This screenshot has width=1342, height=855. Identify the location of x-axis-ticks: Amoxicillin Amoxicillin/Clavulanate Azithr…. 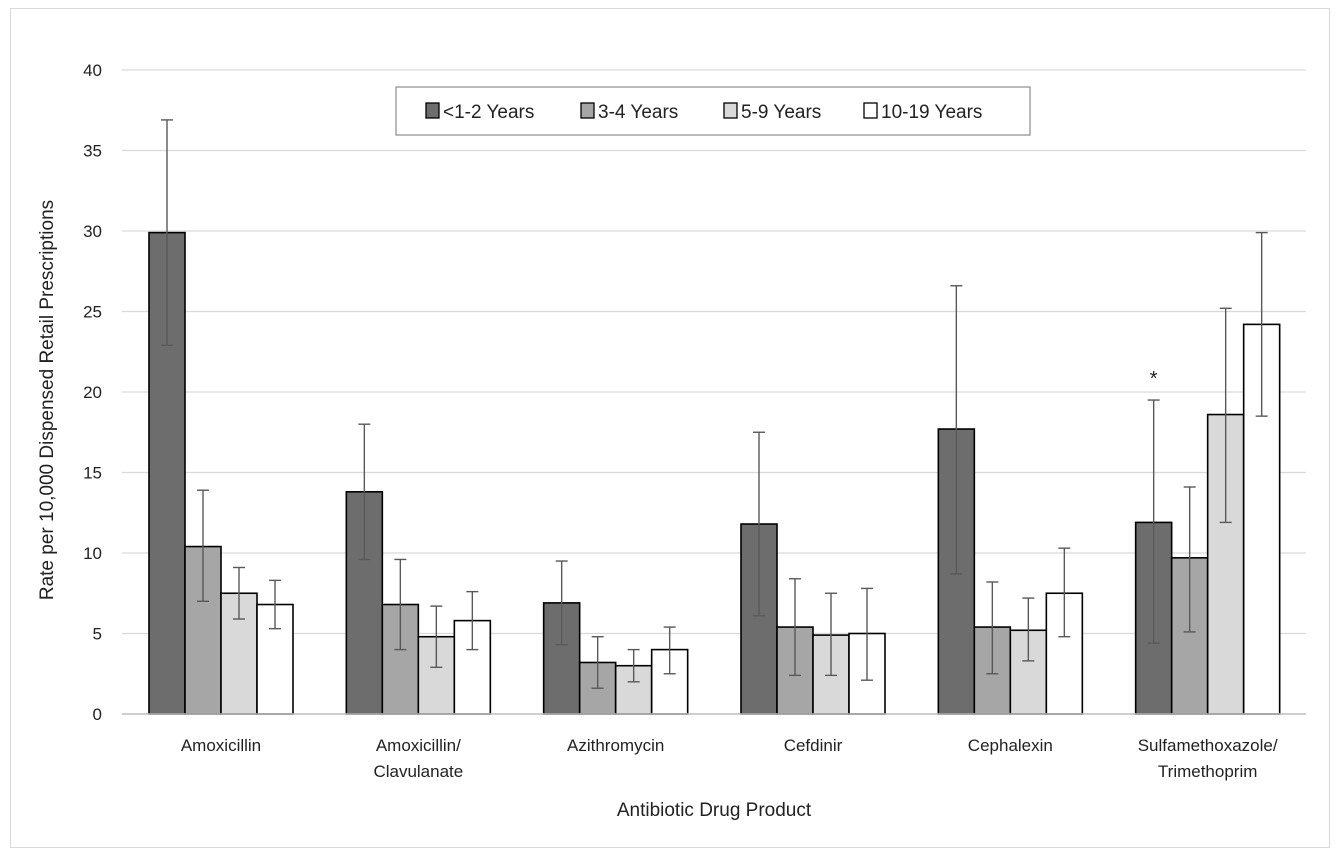
(729, 758).